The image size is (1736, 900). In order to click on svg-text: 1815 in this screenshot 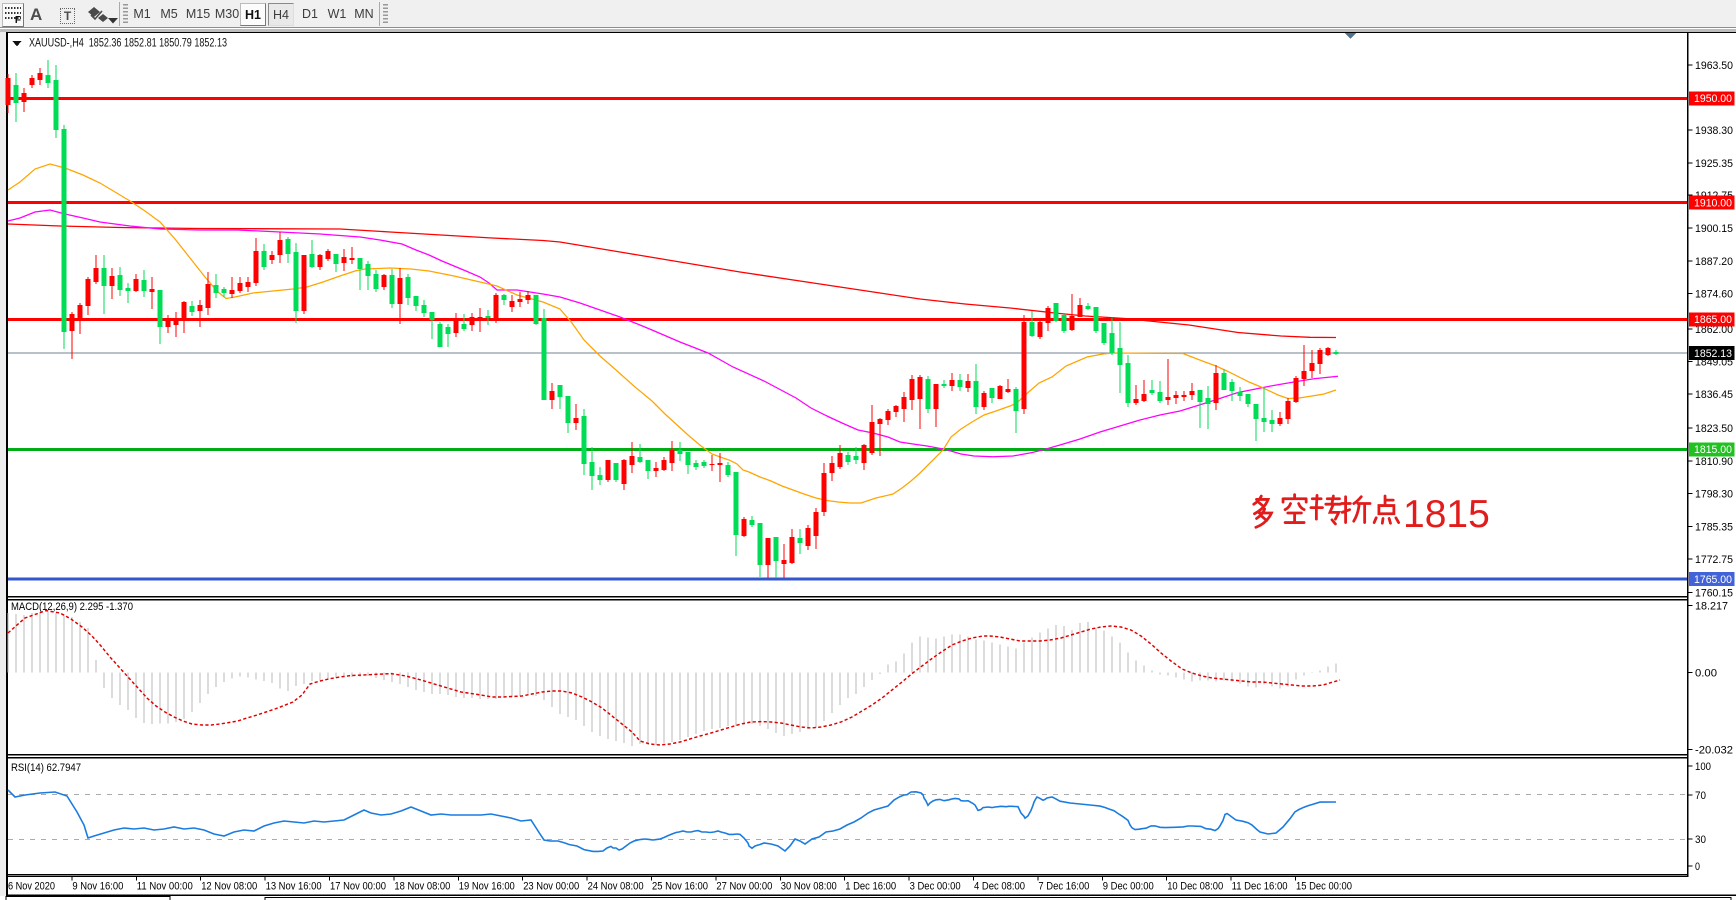, I will do `click(1446, 514)`.